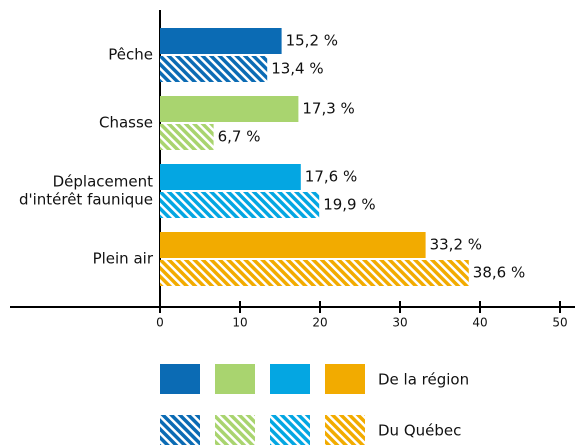  Describe the element at coordinates (456, 245) in the screenshot. I see `value-label: 33,2 %` at that location.